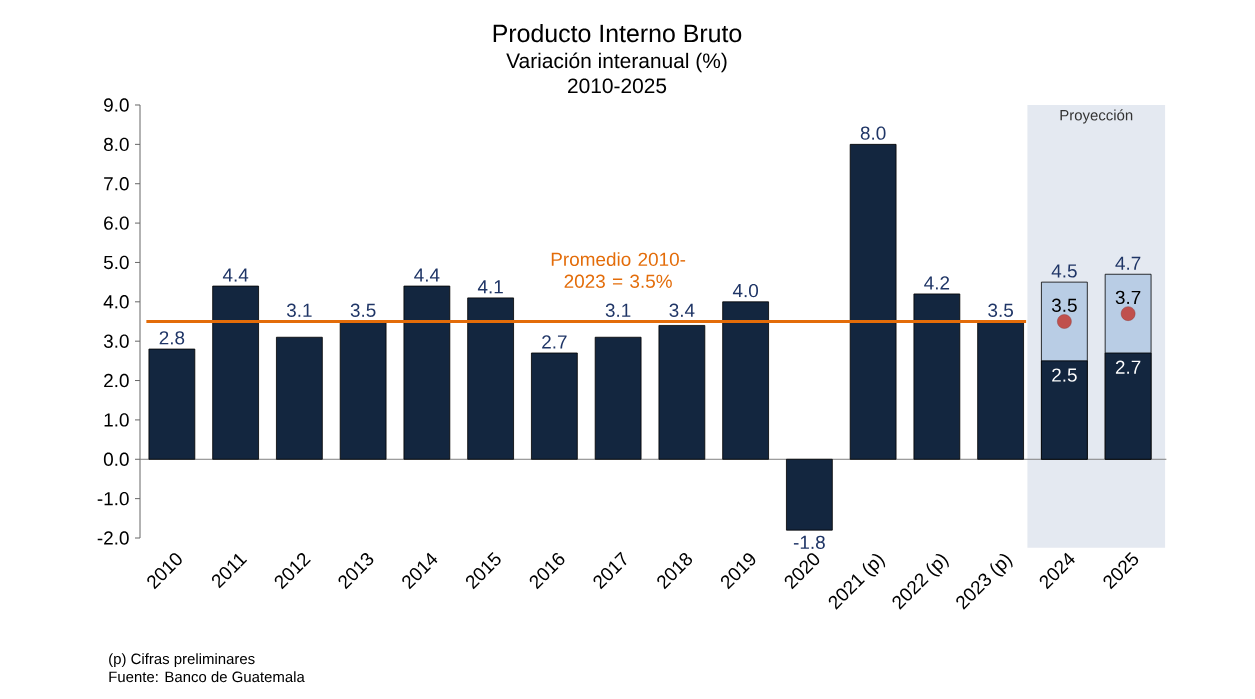 This screenshot has height=699, width=1255. Describe the element at coordinates (182, 660) in the screenshot. I see `text: (p) Cifras preliminares` at that location.